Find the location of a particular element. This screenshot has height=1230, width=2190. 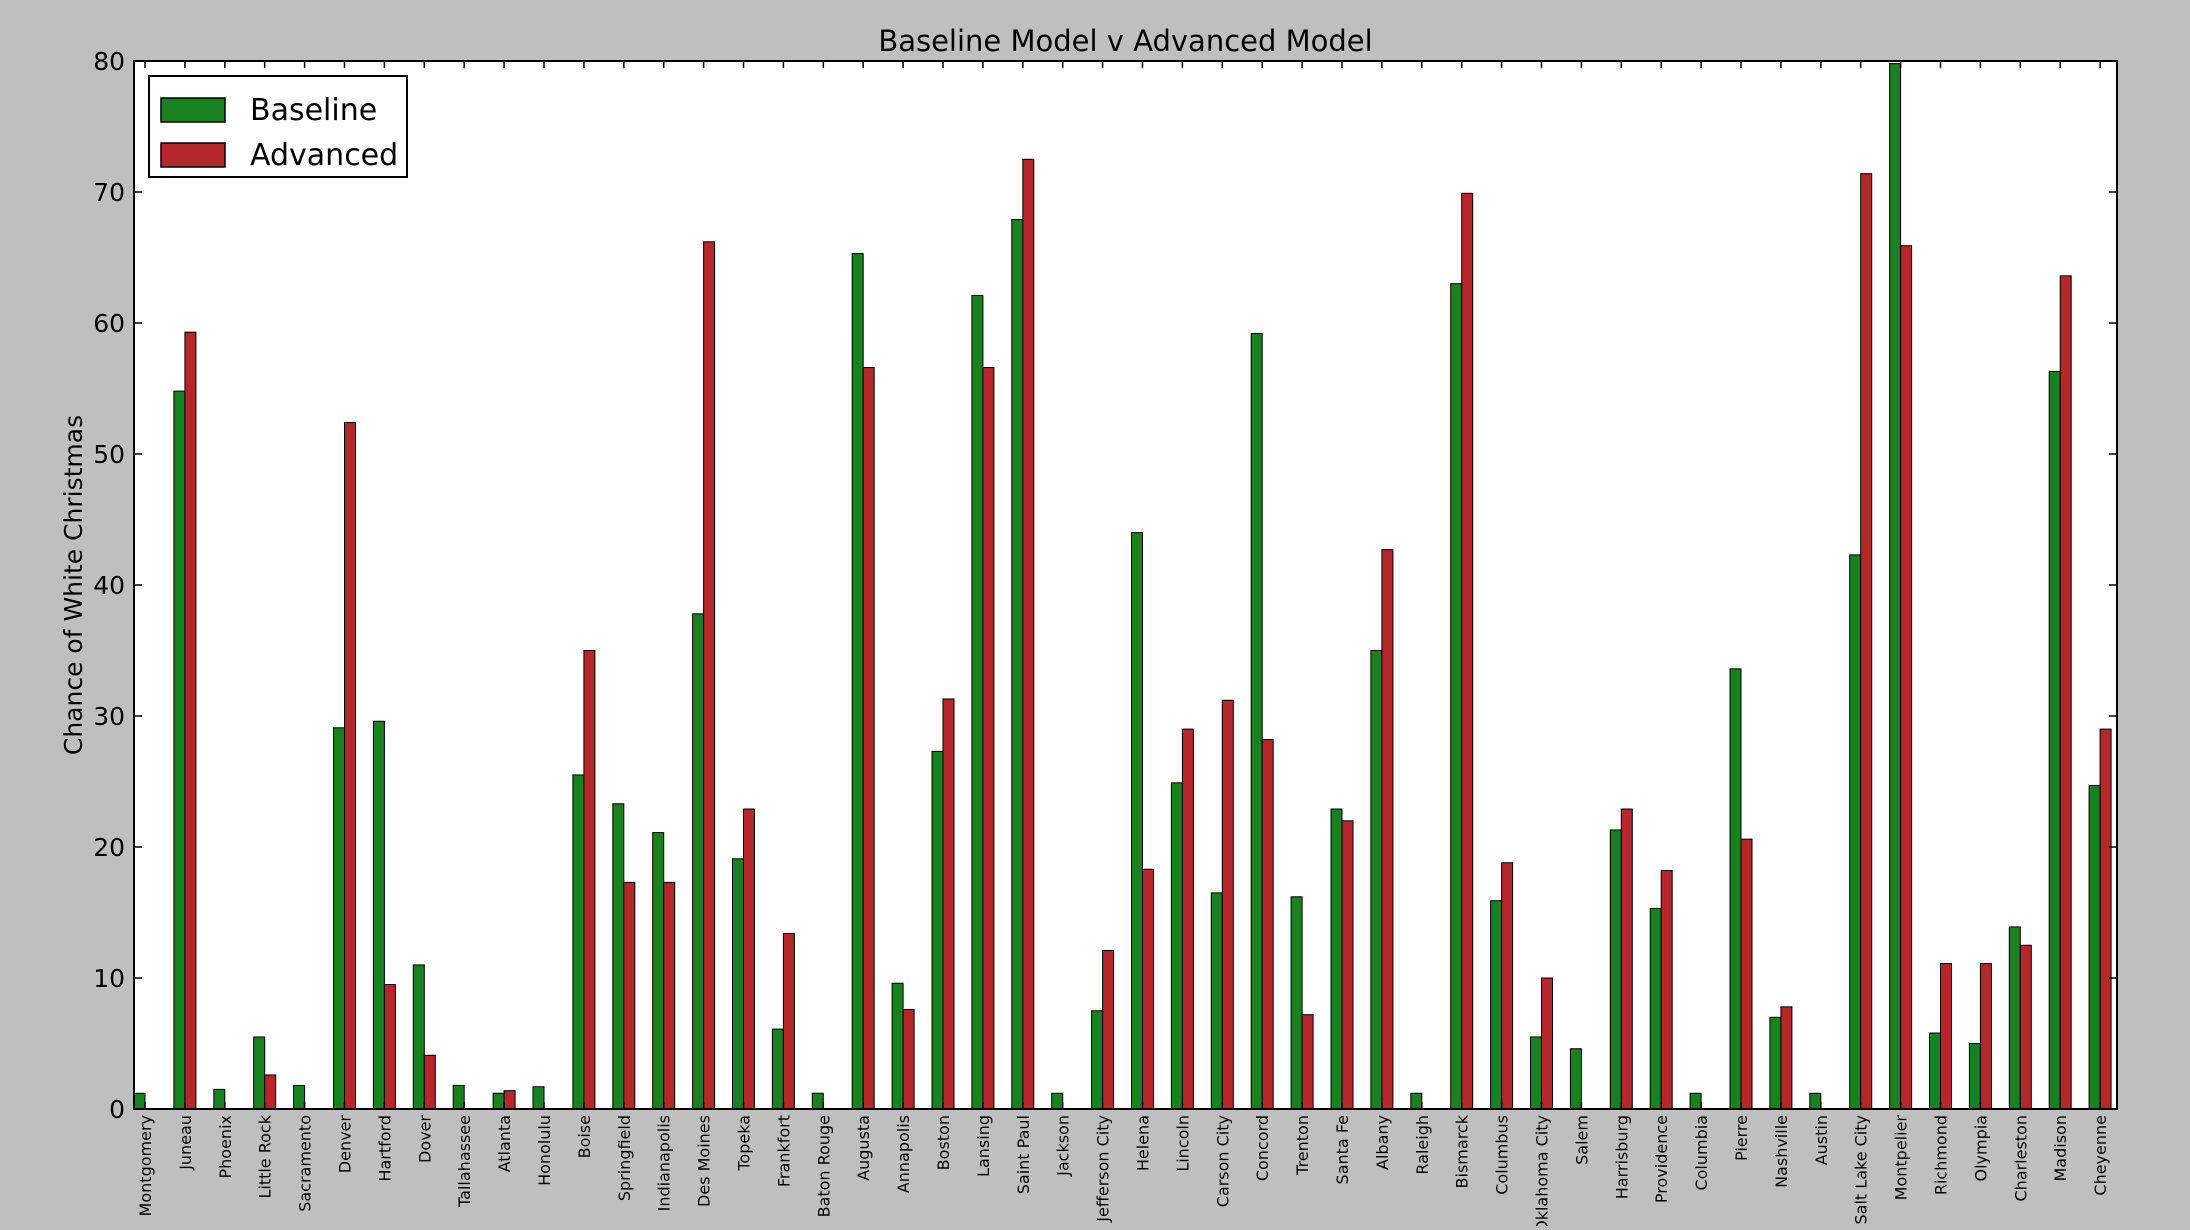

bar-baseline-trenton is located at coordinates (1296, 1003).